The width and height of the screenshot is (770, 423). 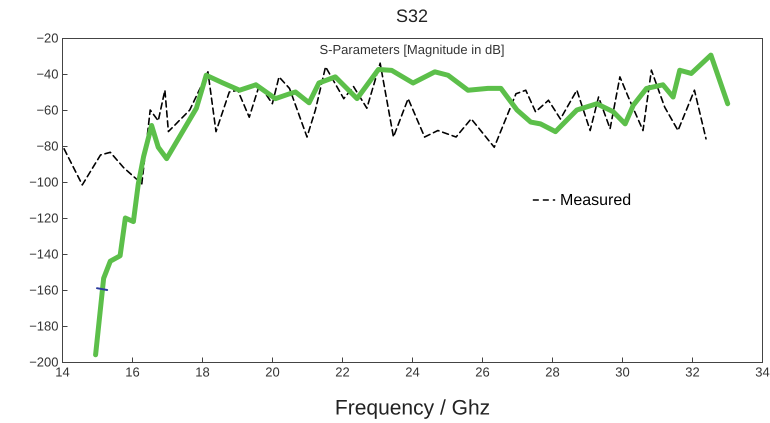 I want to click on legend-label: Measured, so click(x=596, y=200).